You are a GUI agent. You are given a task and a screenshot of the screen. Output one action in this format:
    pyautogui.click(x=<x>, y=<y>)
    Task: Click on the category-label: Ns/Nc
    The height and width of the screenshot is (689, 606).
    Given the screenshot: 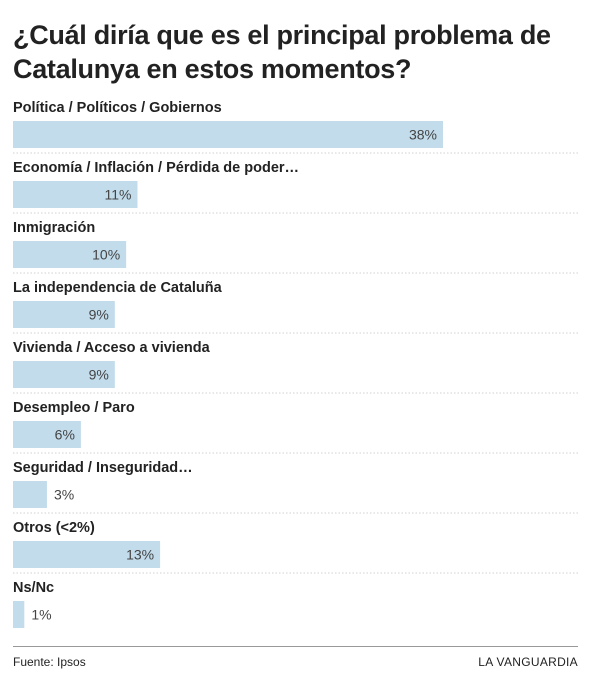 What is the action you would take?
    pyautogui.click(x=33, y=588)
    